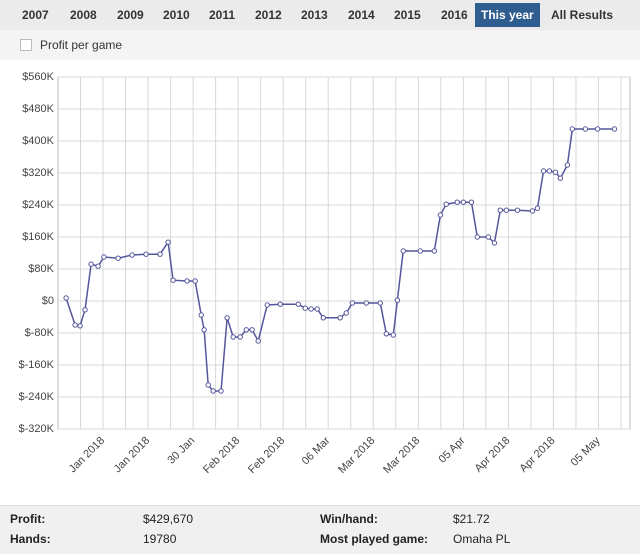 The image size is (640, 554). I want to click on x-tick-label: 05 Apr, so click(452, 449).